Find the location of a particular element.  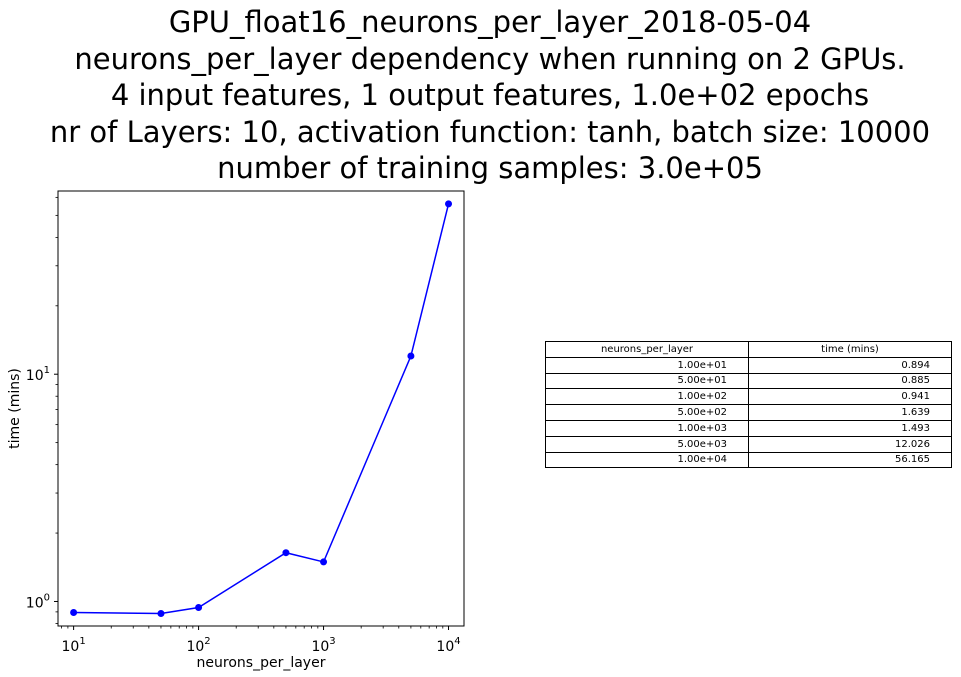

x-tick-label: 10¹ is located at coordinates (74, 645).